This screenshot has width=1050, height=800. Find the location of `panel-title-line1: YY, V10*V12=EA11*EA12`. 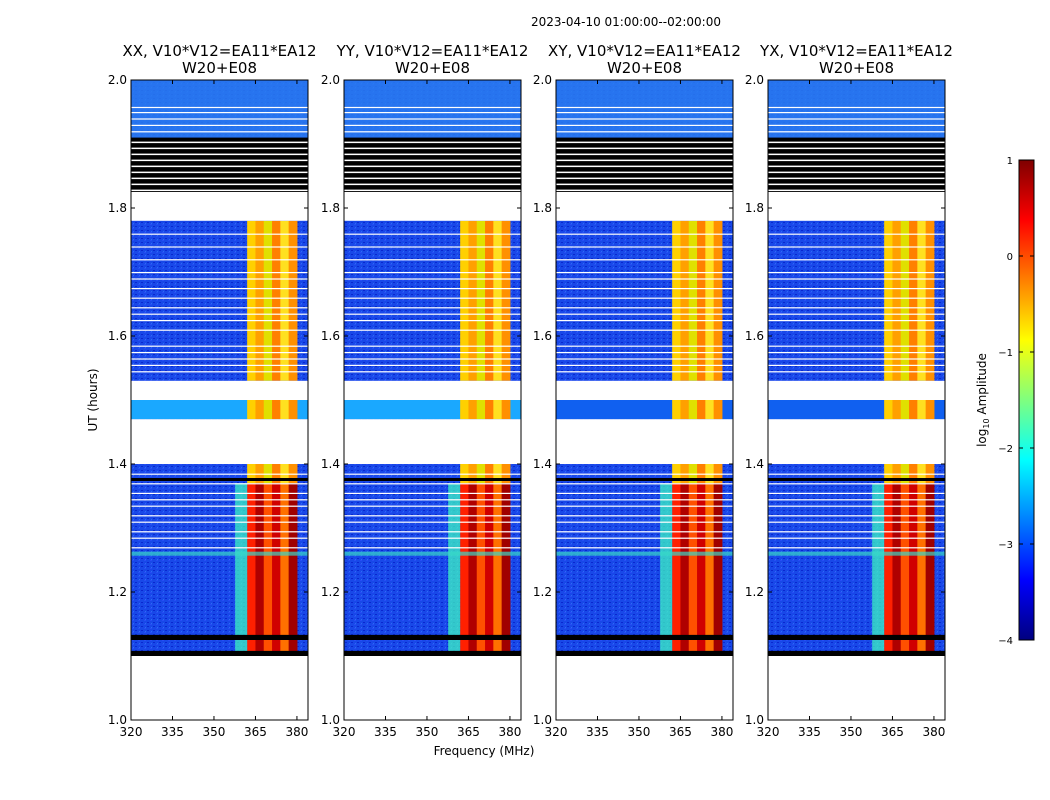

panel-title-line1: YY, V10*V12=EA11*EA12 is located at coordinates (432, 51).